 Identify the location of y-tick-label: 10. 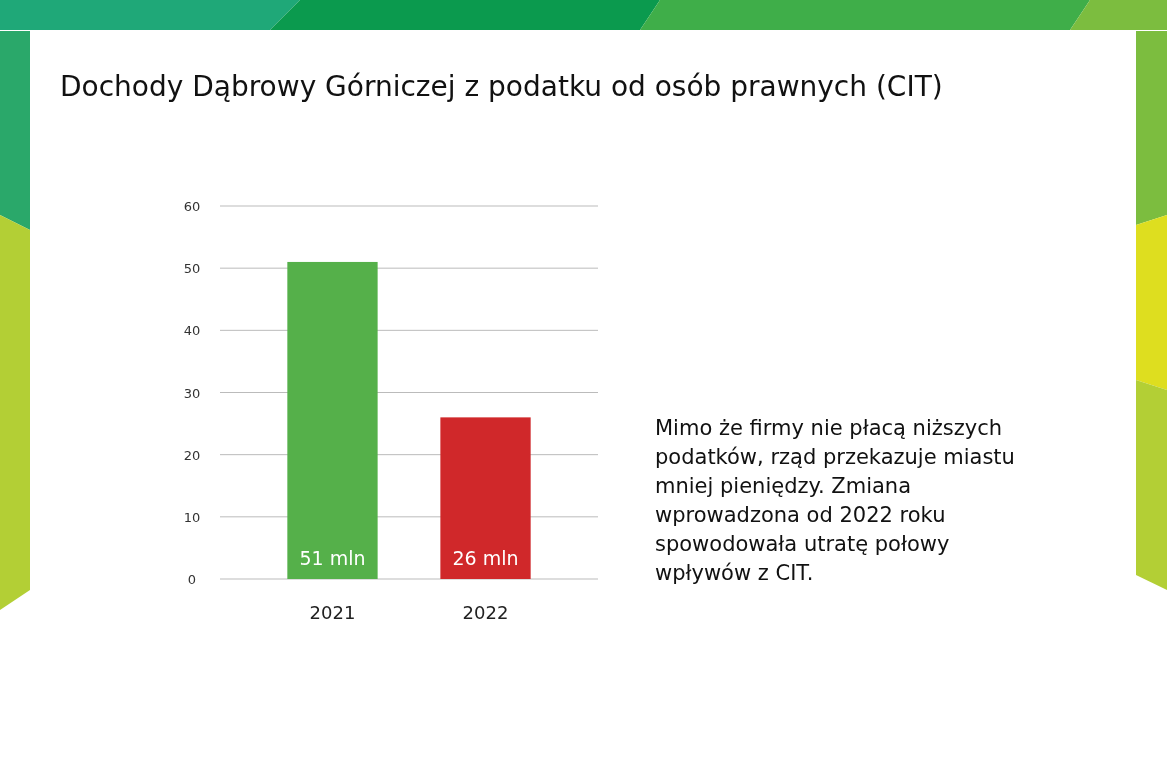
(192, 517).